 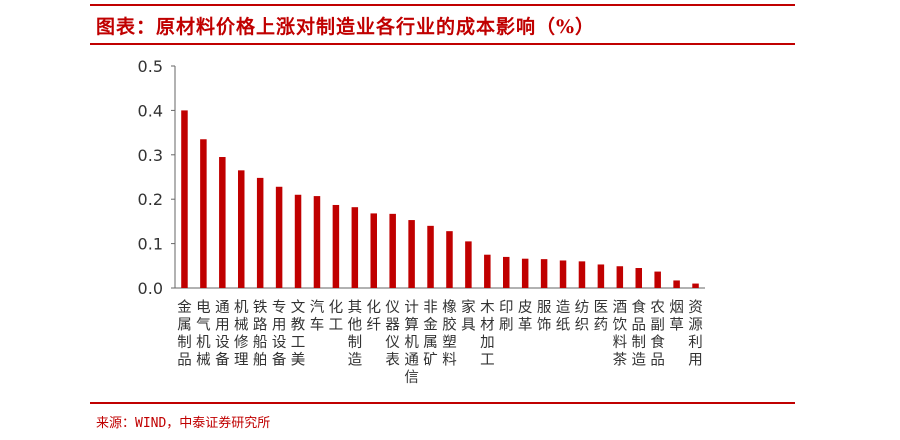 I want to click on category-label: 烟草, so click(x=676, y=316).